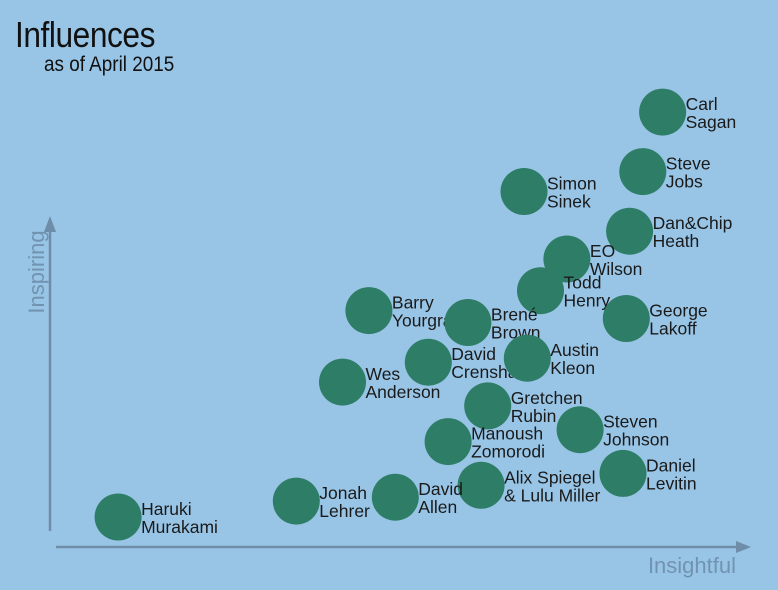 This screenshot has height=590, width=778. I want to click on point-label: Haruki Murakami, so click(179, 518).